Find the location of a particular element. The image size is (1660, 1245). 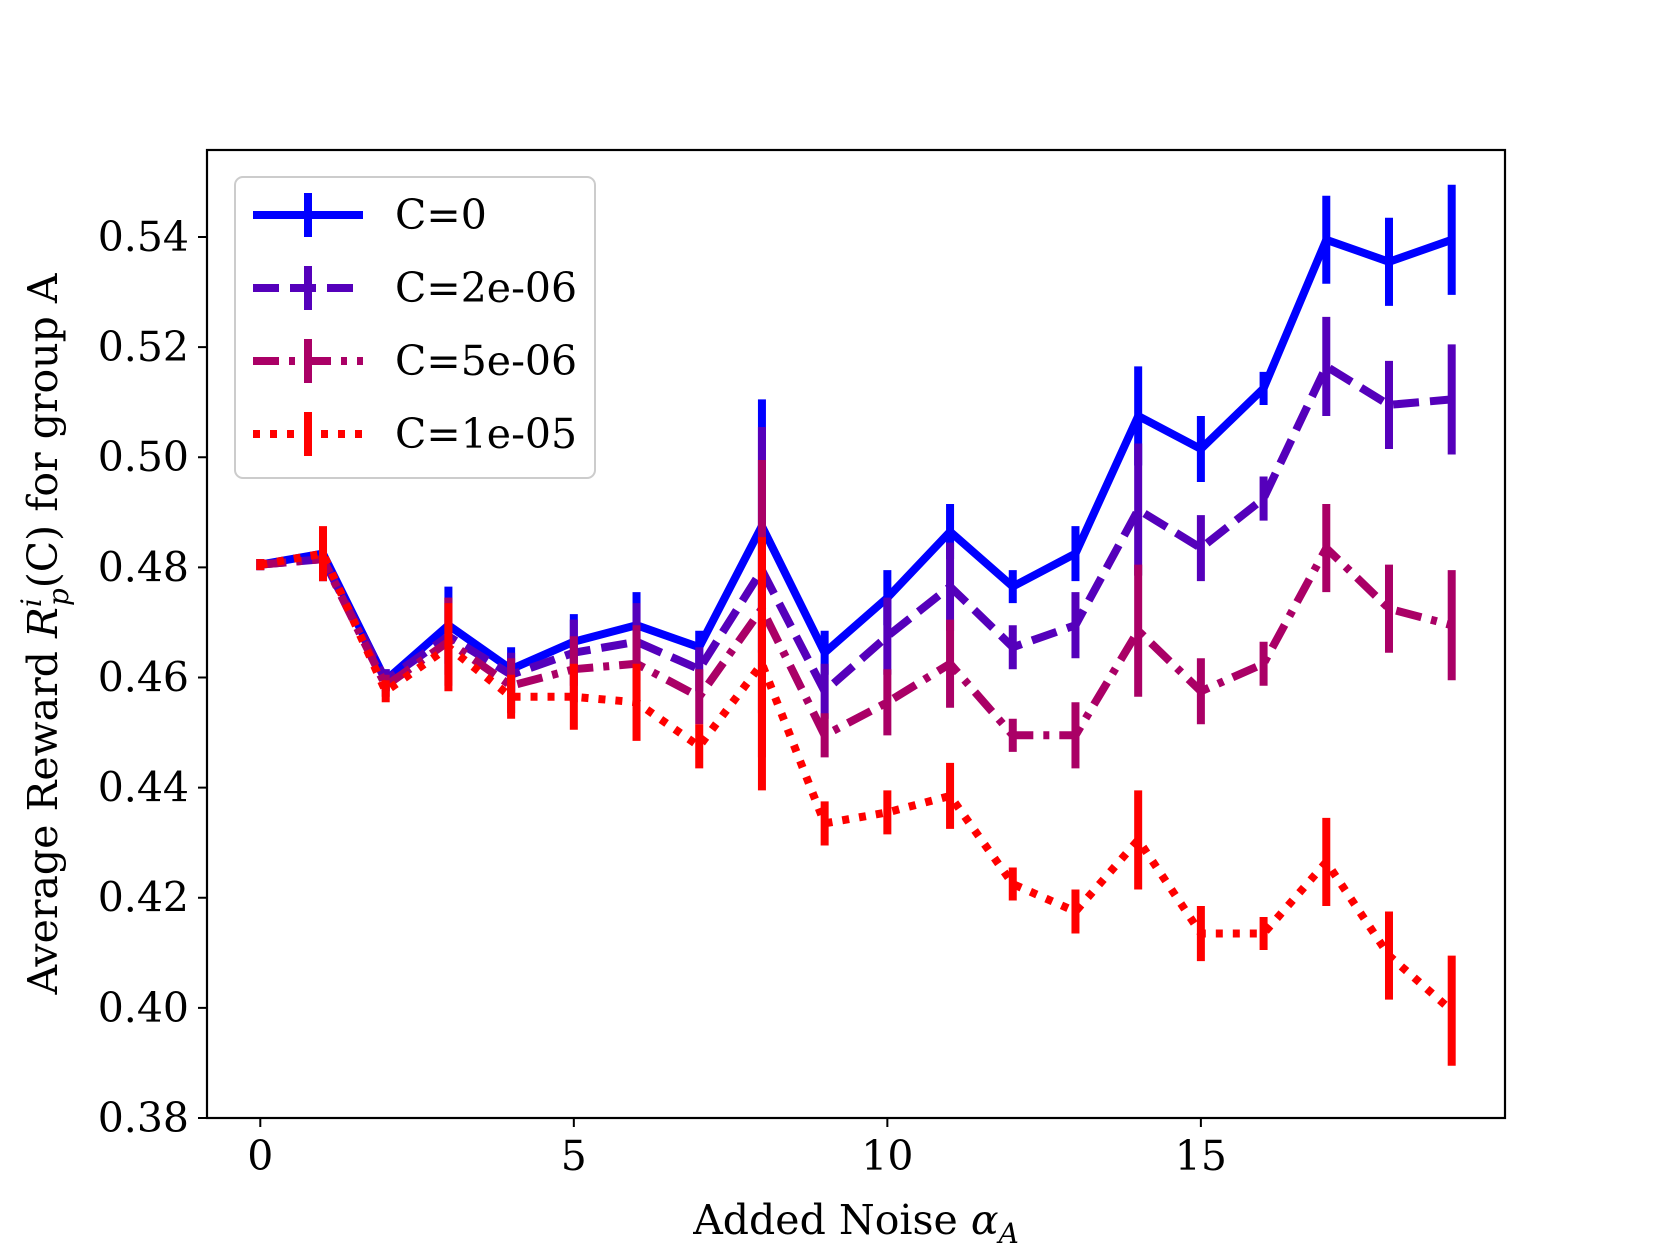

y-tick-label: 0.42 is located at coordinates (143, 898).